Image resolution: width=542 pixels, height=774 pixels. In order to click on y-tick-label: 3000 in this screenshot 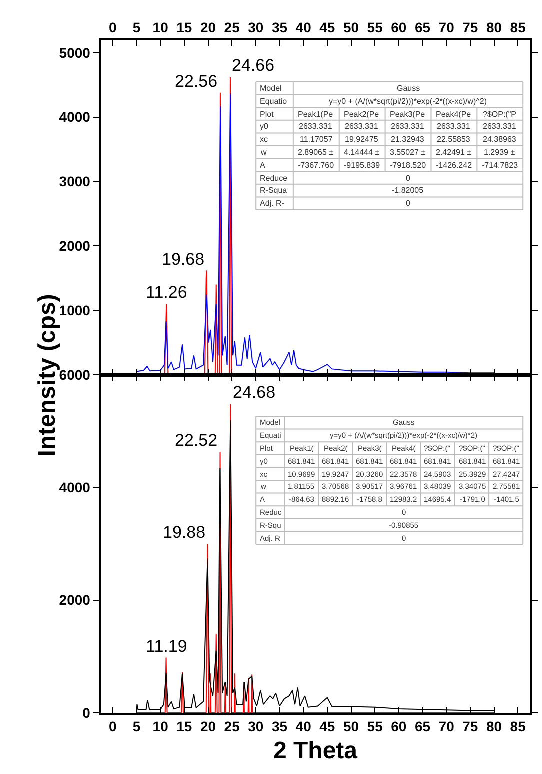, I will do `click(75, 182)`.